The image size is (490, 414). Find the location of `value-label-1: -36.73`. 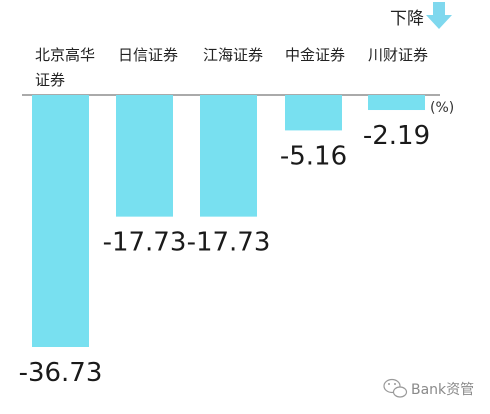

value-label-1: -36.73 is located at coordinates (61, 373).